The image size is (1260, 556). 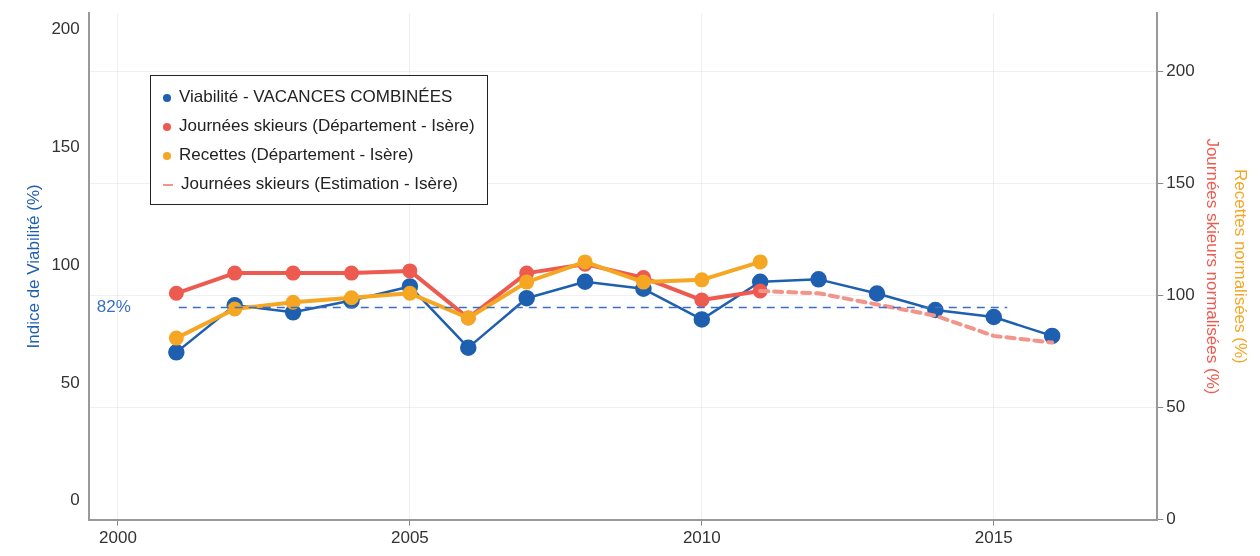 What do you see at coordinates (33, 266) in the screenshot?
I see `y-axis-title: Indice de Viabilité (%)` at bounding box center [33, 266].